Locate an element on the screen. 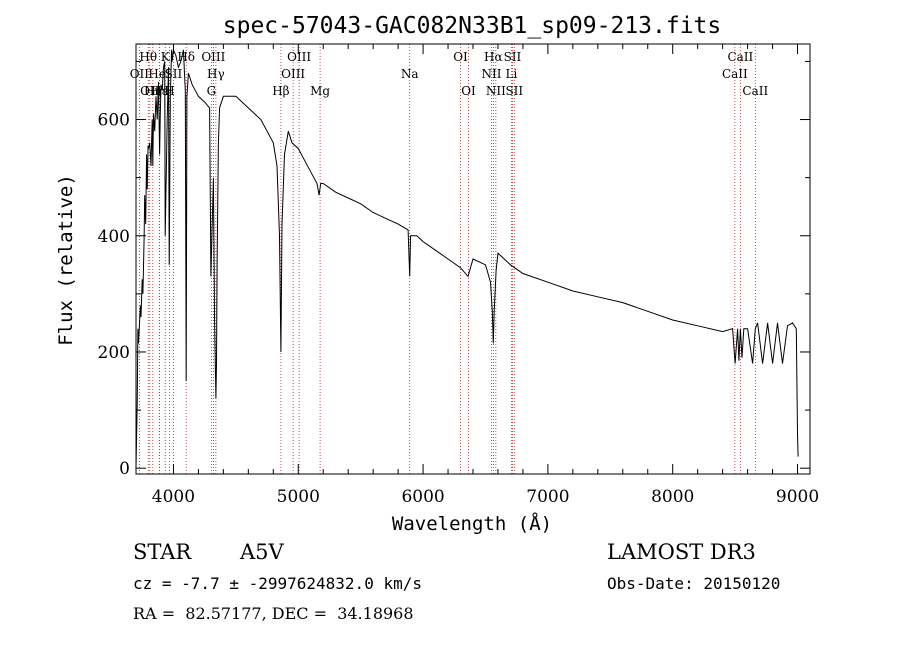  line-label-28: CaII is located at coordinates (755, 91).